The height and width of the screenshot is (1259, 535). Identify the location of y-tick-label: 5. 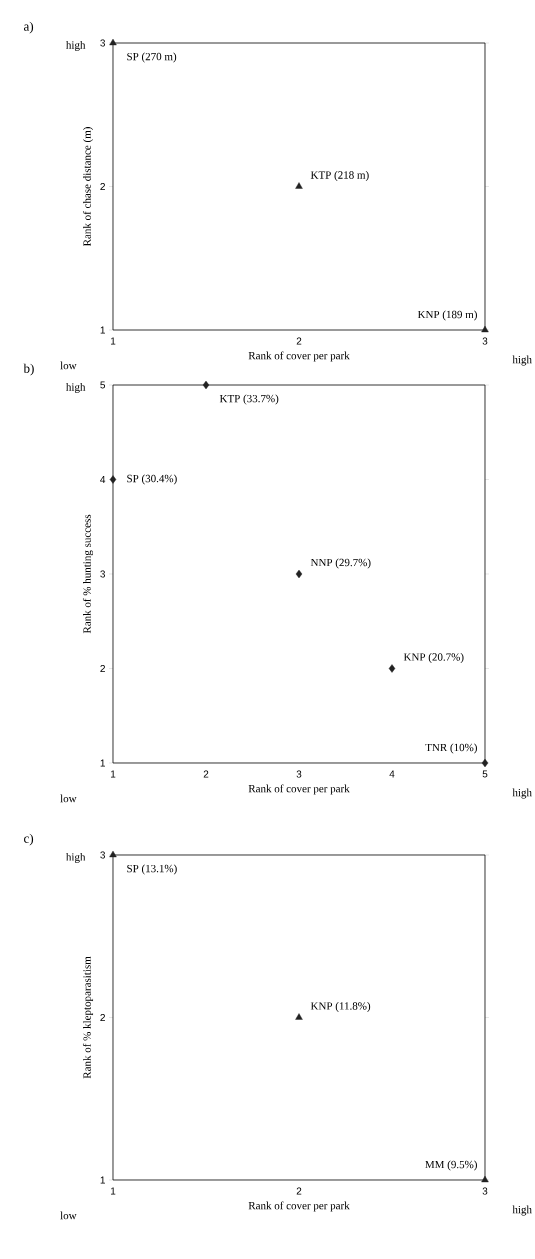
(102, 385).